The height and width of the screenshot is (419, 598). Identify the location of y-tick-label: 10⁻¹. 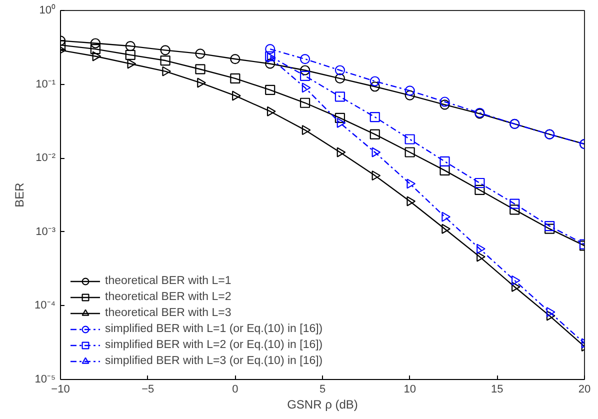
(46, 84).